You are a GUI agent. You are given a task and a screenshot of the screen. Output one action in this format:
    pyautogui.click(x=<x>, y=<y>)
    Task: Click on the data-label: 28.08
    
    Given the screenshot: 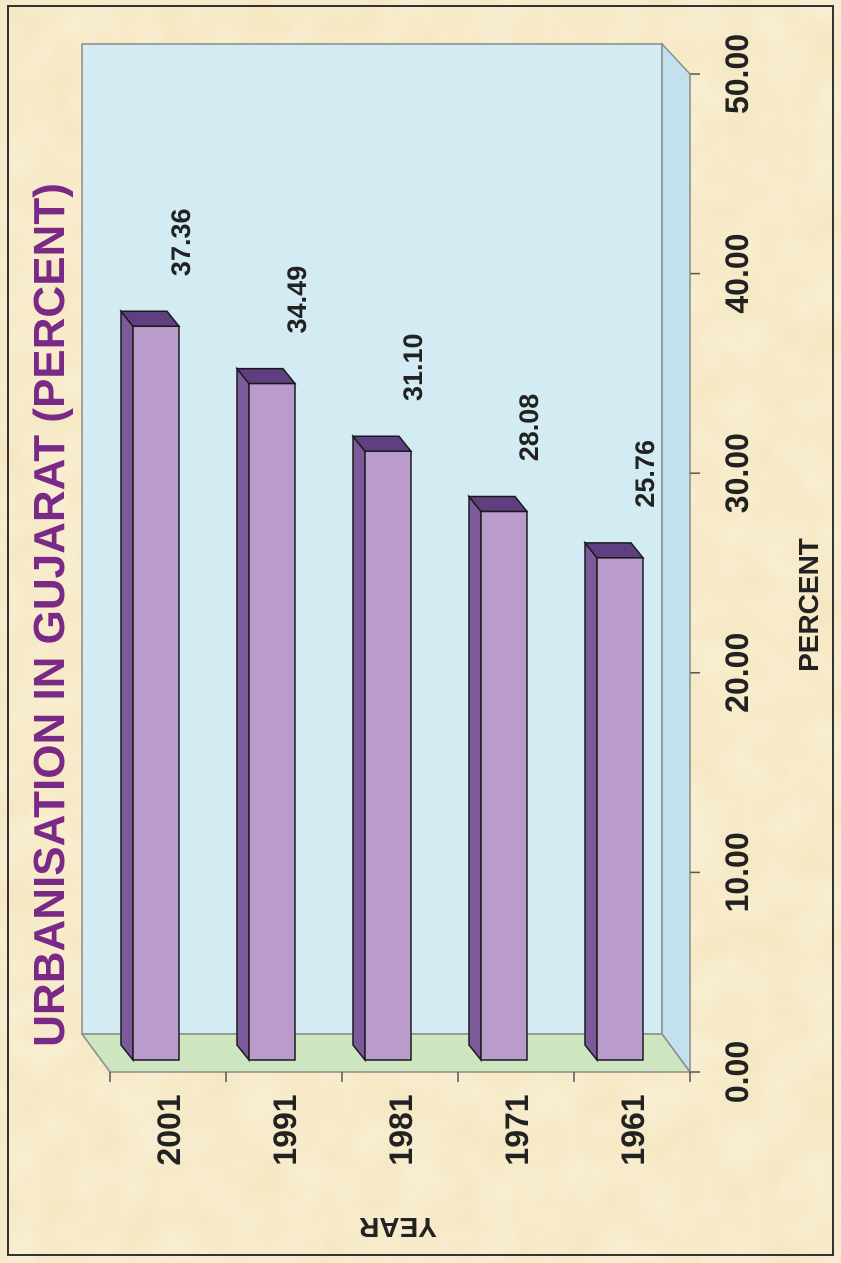 What is the action you would take?
    pyautogui.click(x=529, y=428)
    